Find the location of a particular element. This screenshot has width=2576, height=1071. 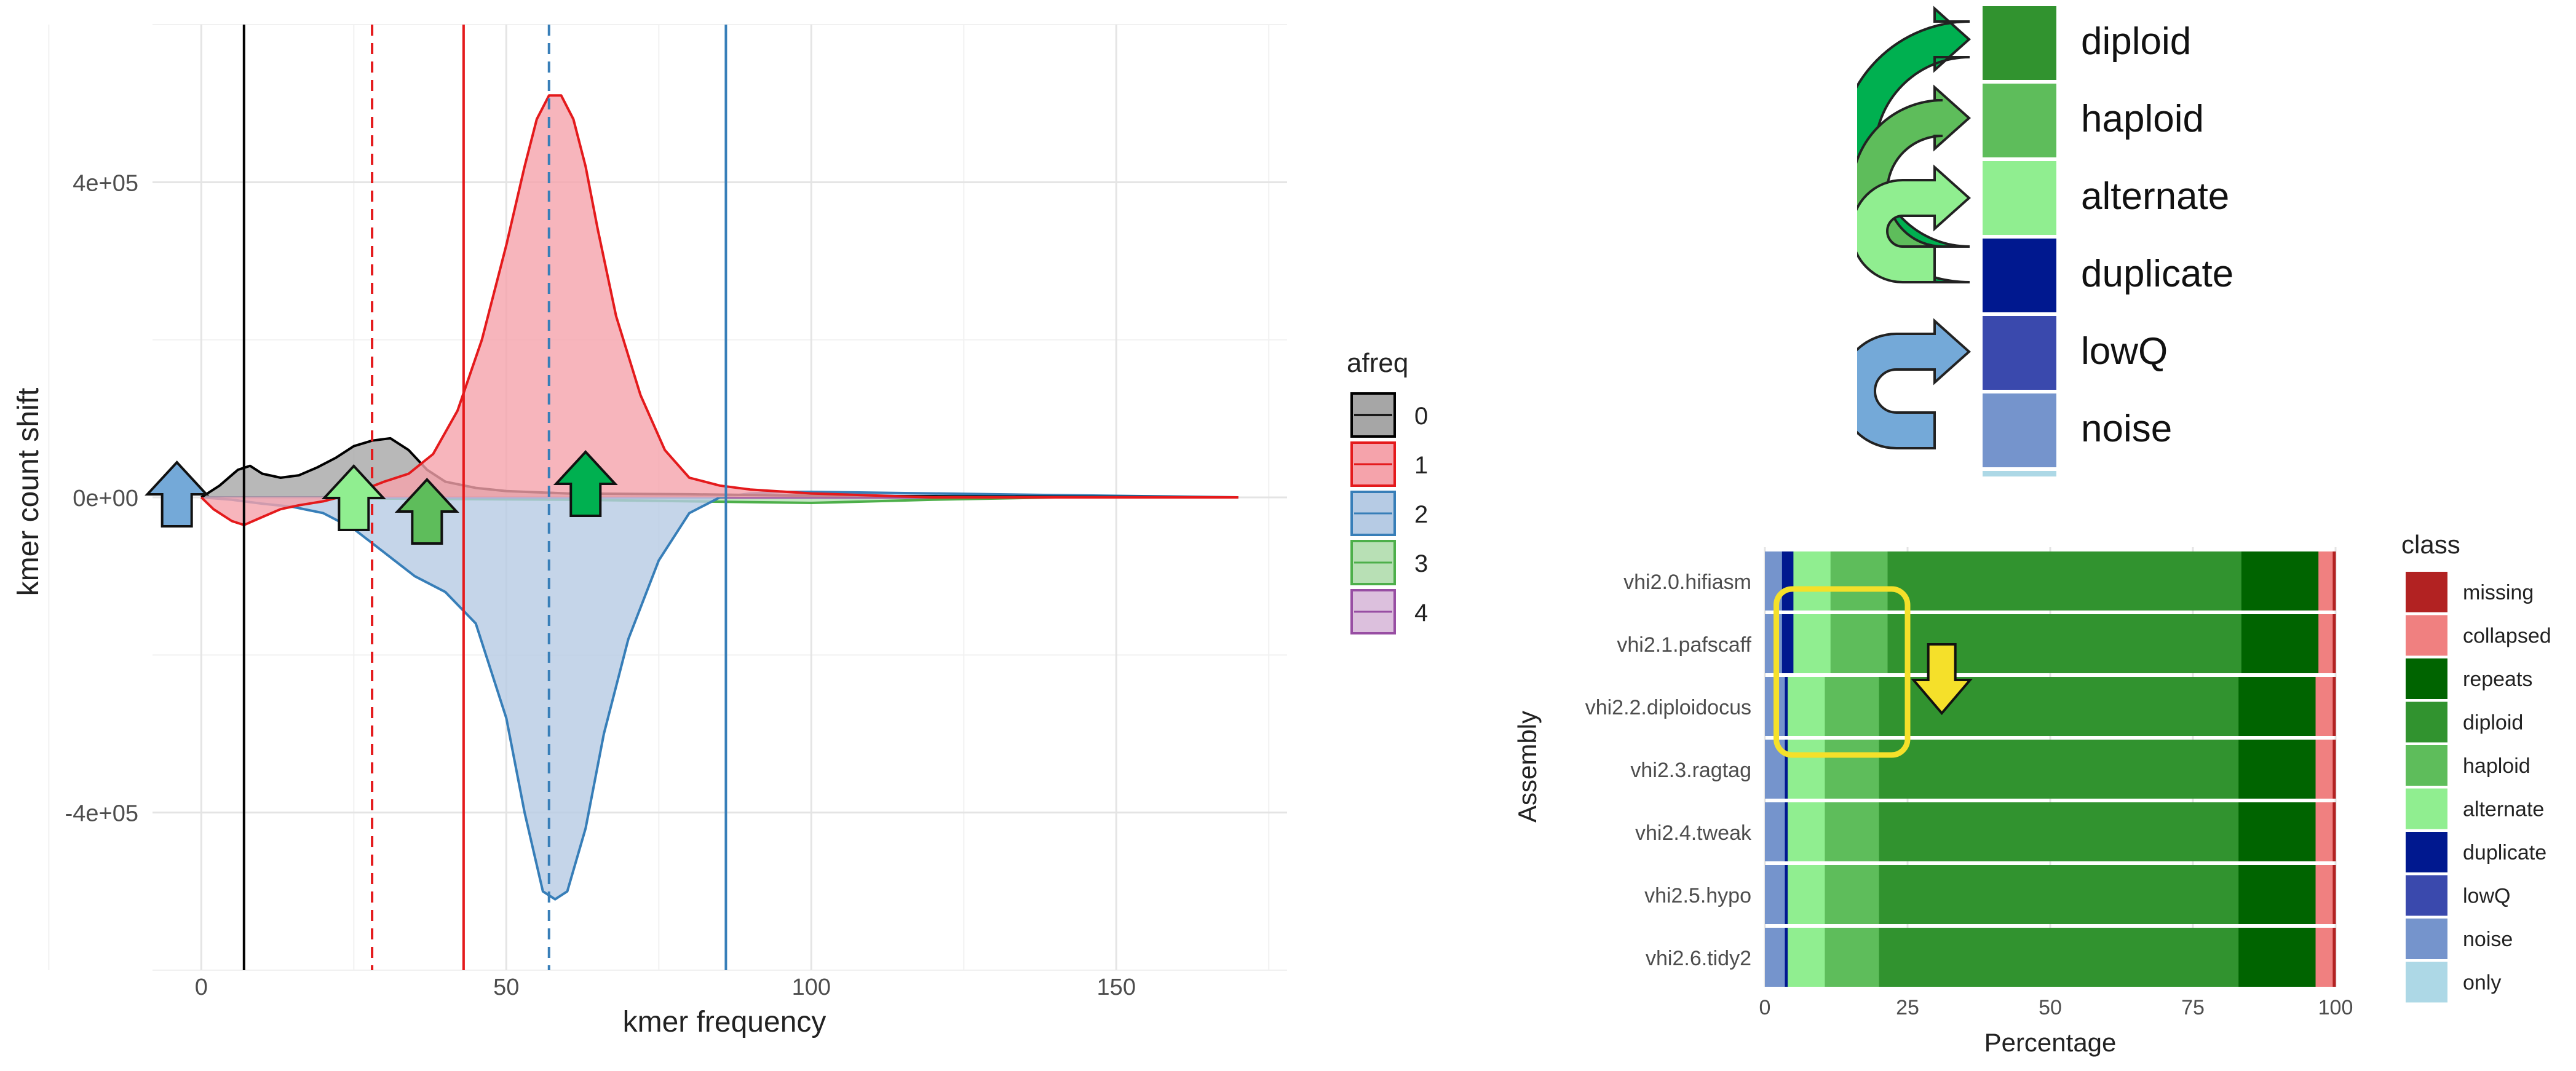

left-arrows is located at coordinates (381, 497).